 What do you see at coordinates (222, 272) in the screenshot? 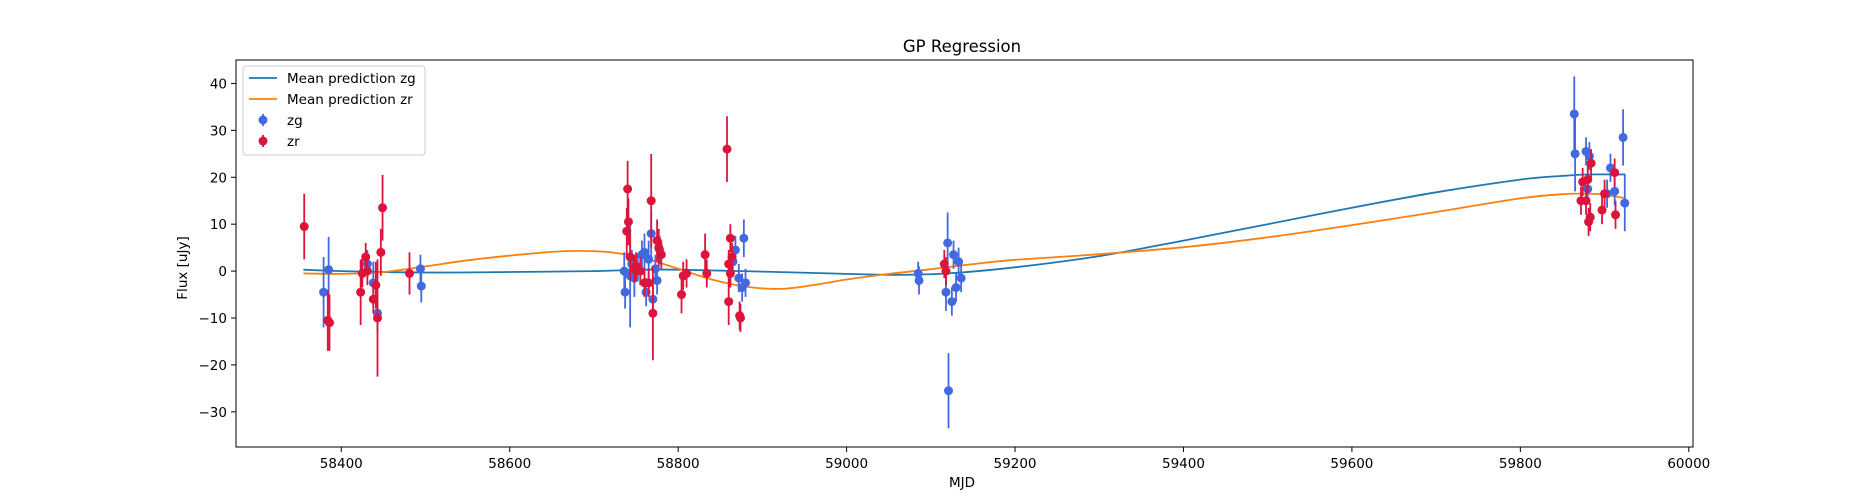
I see `y-tick-label: 0` at bounding box center [222, 272].